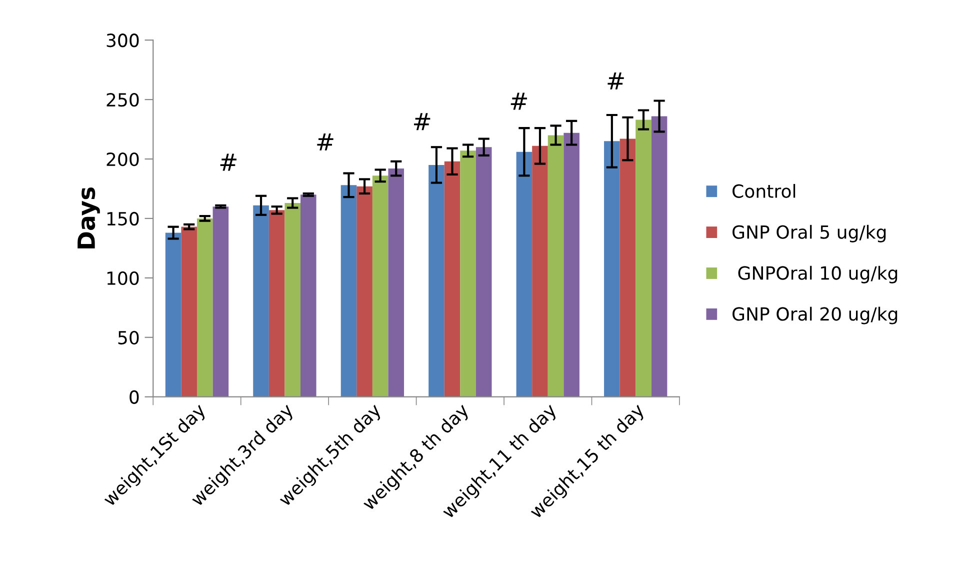 The image size is (957, 581). I want to click on legend-label: GNP Oral 5 ug/kg, so click(809, 233).